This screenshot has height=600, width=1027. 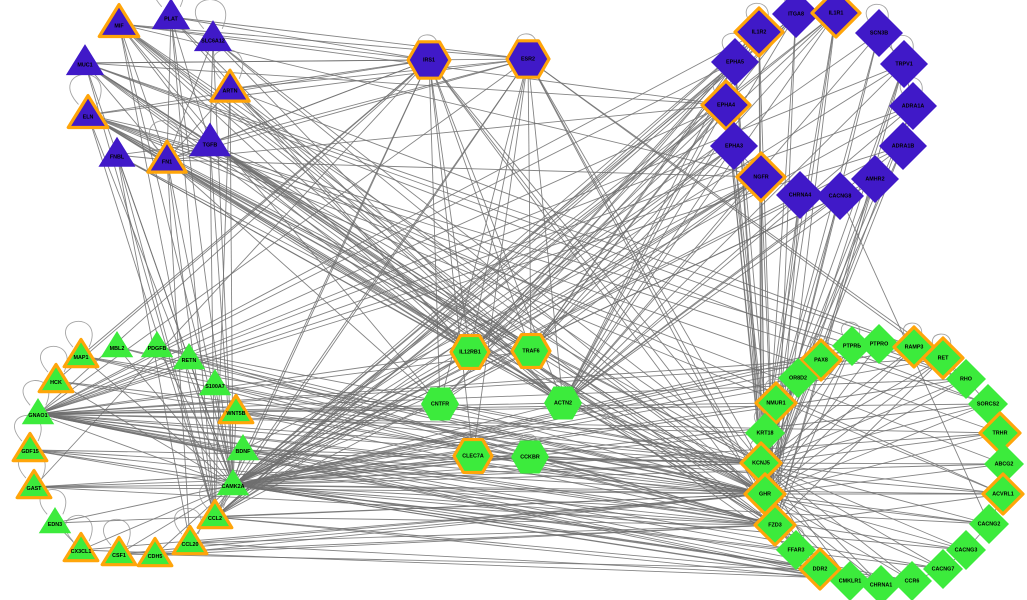 I want to click on network-node: MUC1, so click(x=85, y=60).